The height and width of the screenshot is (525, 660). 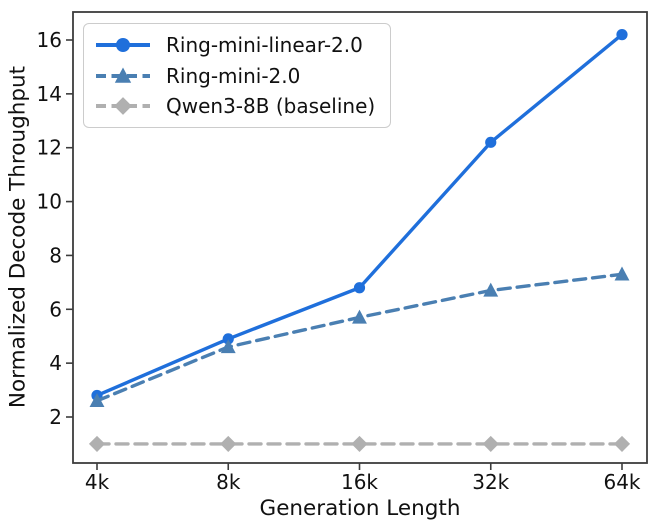 I want to click on y-tick-label: 2, so click(x=55, y=417).